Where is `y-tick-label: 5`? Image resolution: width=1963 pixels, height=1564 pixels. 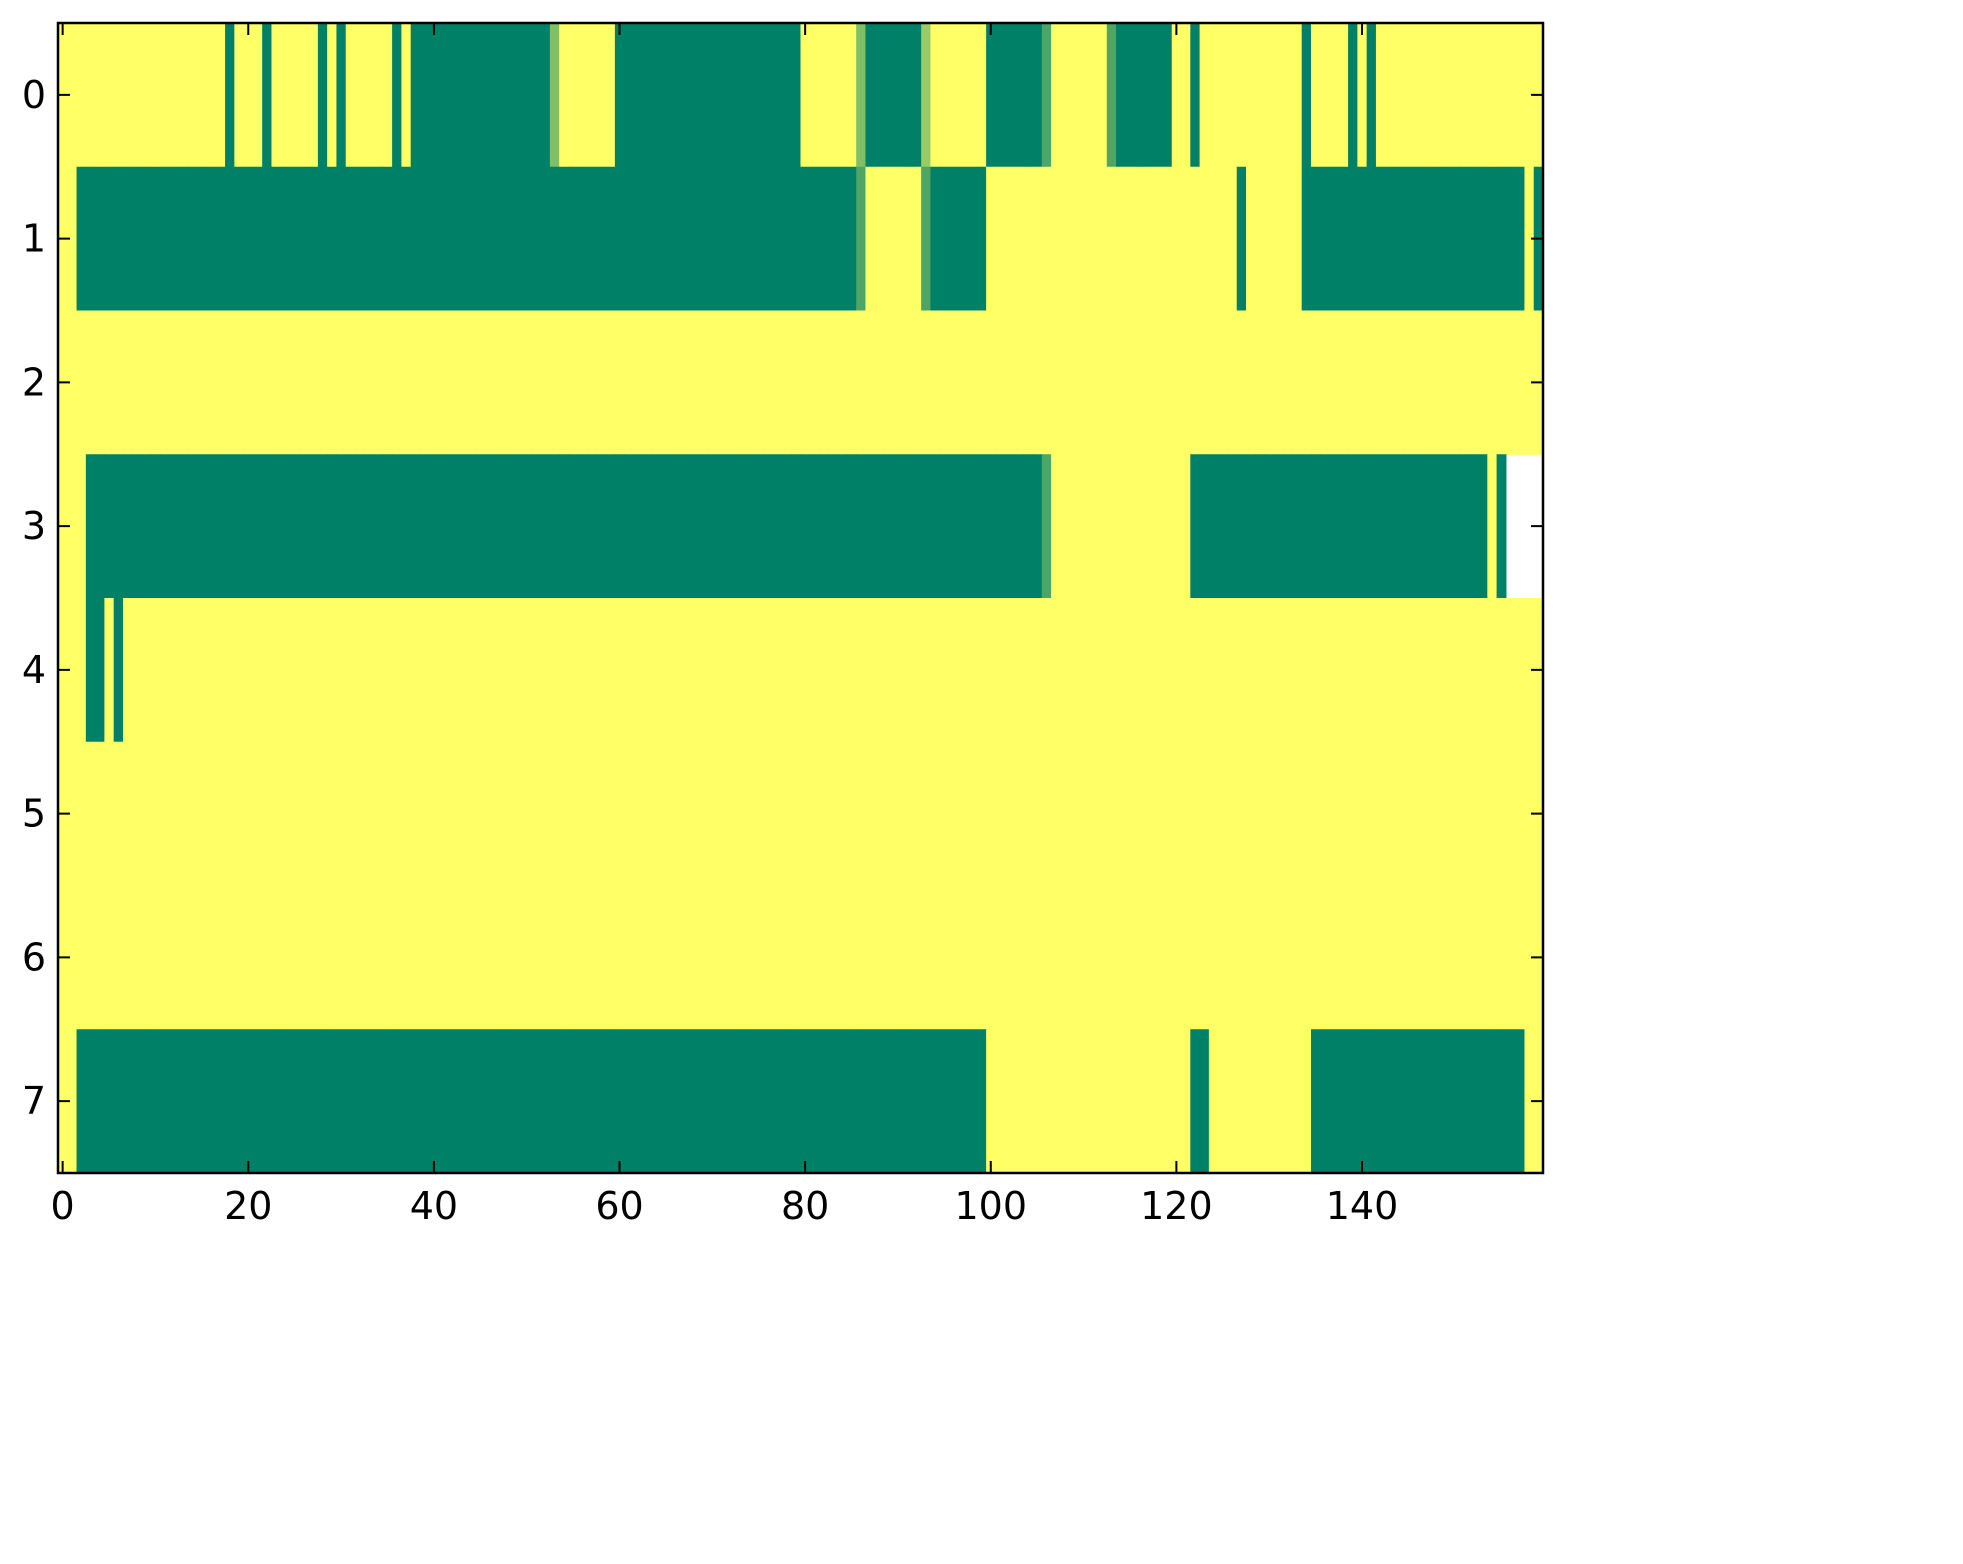
y-tick-label: 5 is located at coordinates (34, 814).